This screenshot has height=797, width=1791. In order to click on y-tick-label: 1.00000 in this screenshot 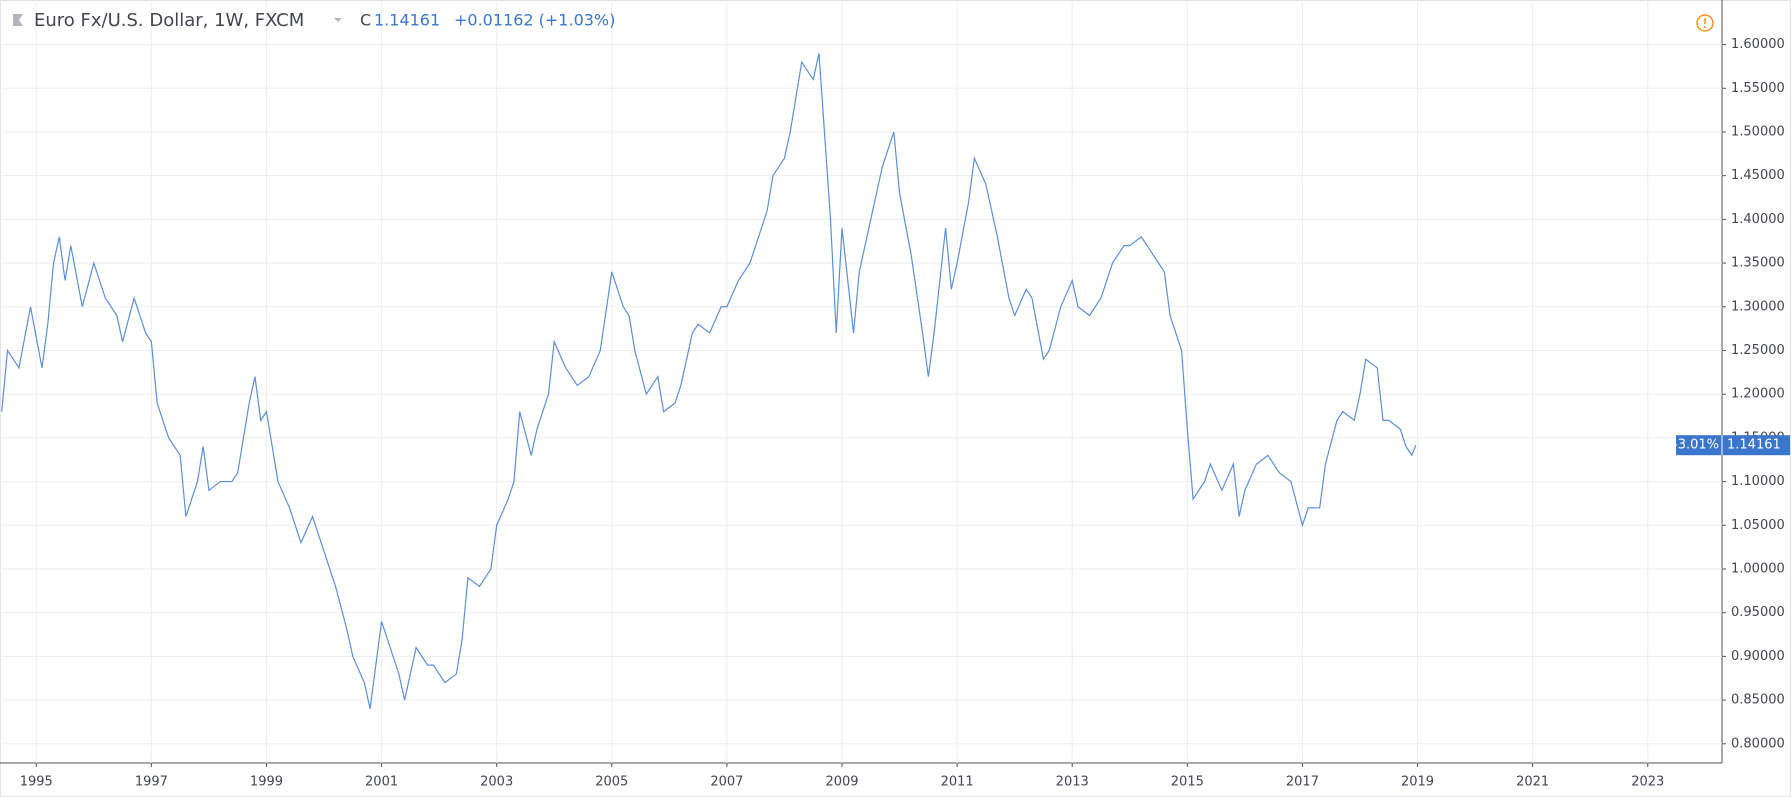, I will do `click(1758, 568)`.